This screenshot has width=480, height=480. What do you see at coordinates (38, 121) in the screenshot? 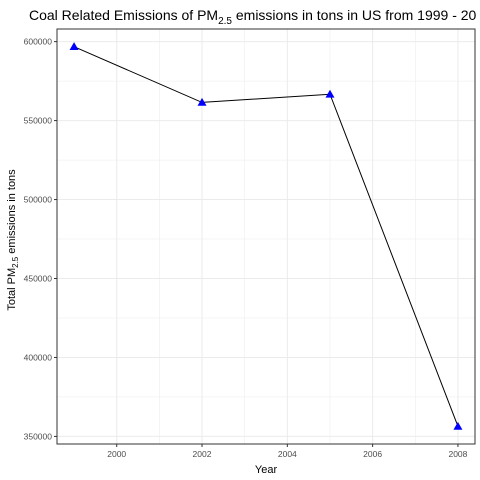
I see `y-tick-label: 550000` at bounding box center [38, 121].